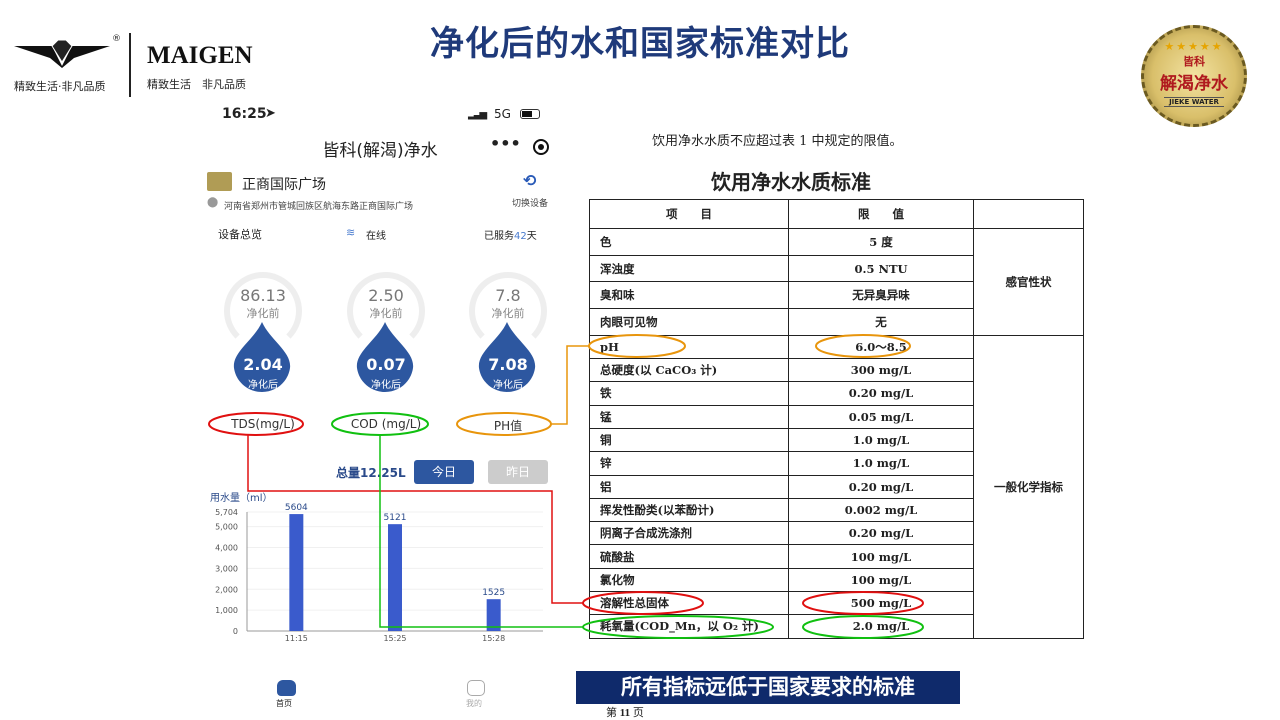  What do you see at coordinates (689, 463) in the screenshot?
I see `item-cell: 锌` at bounding box center [689, 463].